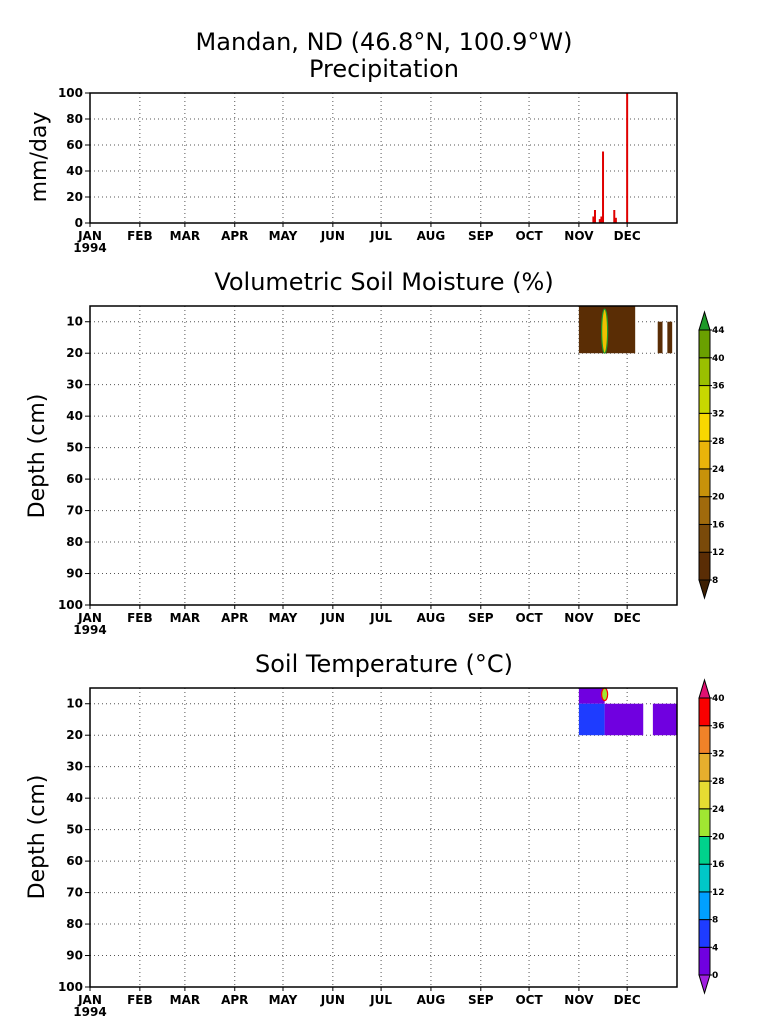  I want to click on precip-ylabel: mm/day, so click(39, 157).